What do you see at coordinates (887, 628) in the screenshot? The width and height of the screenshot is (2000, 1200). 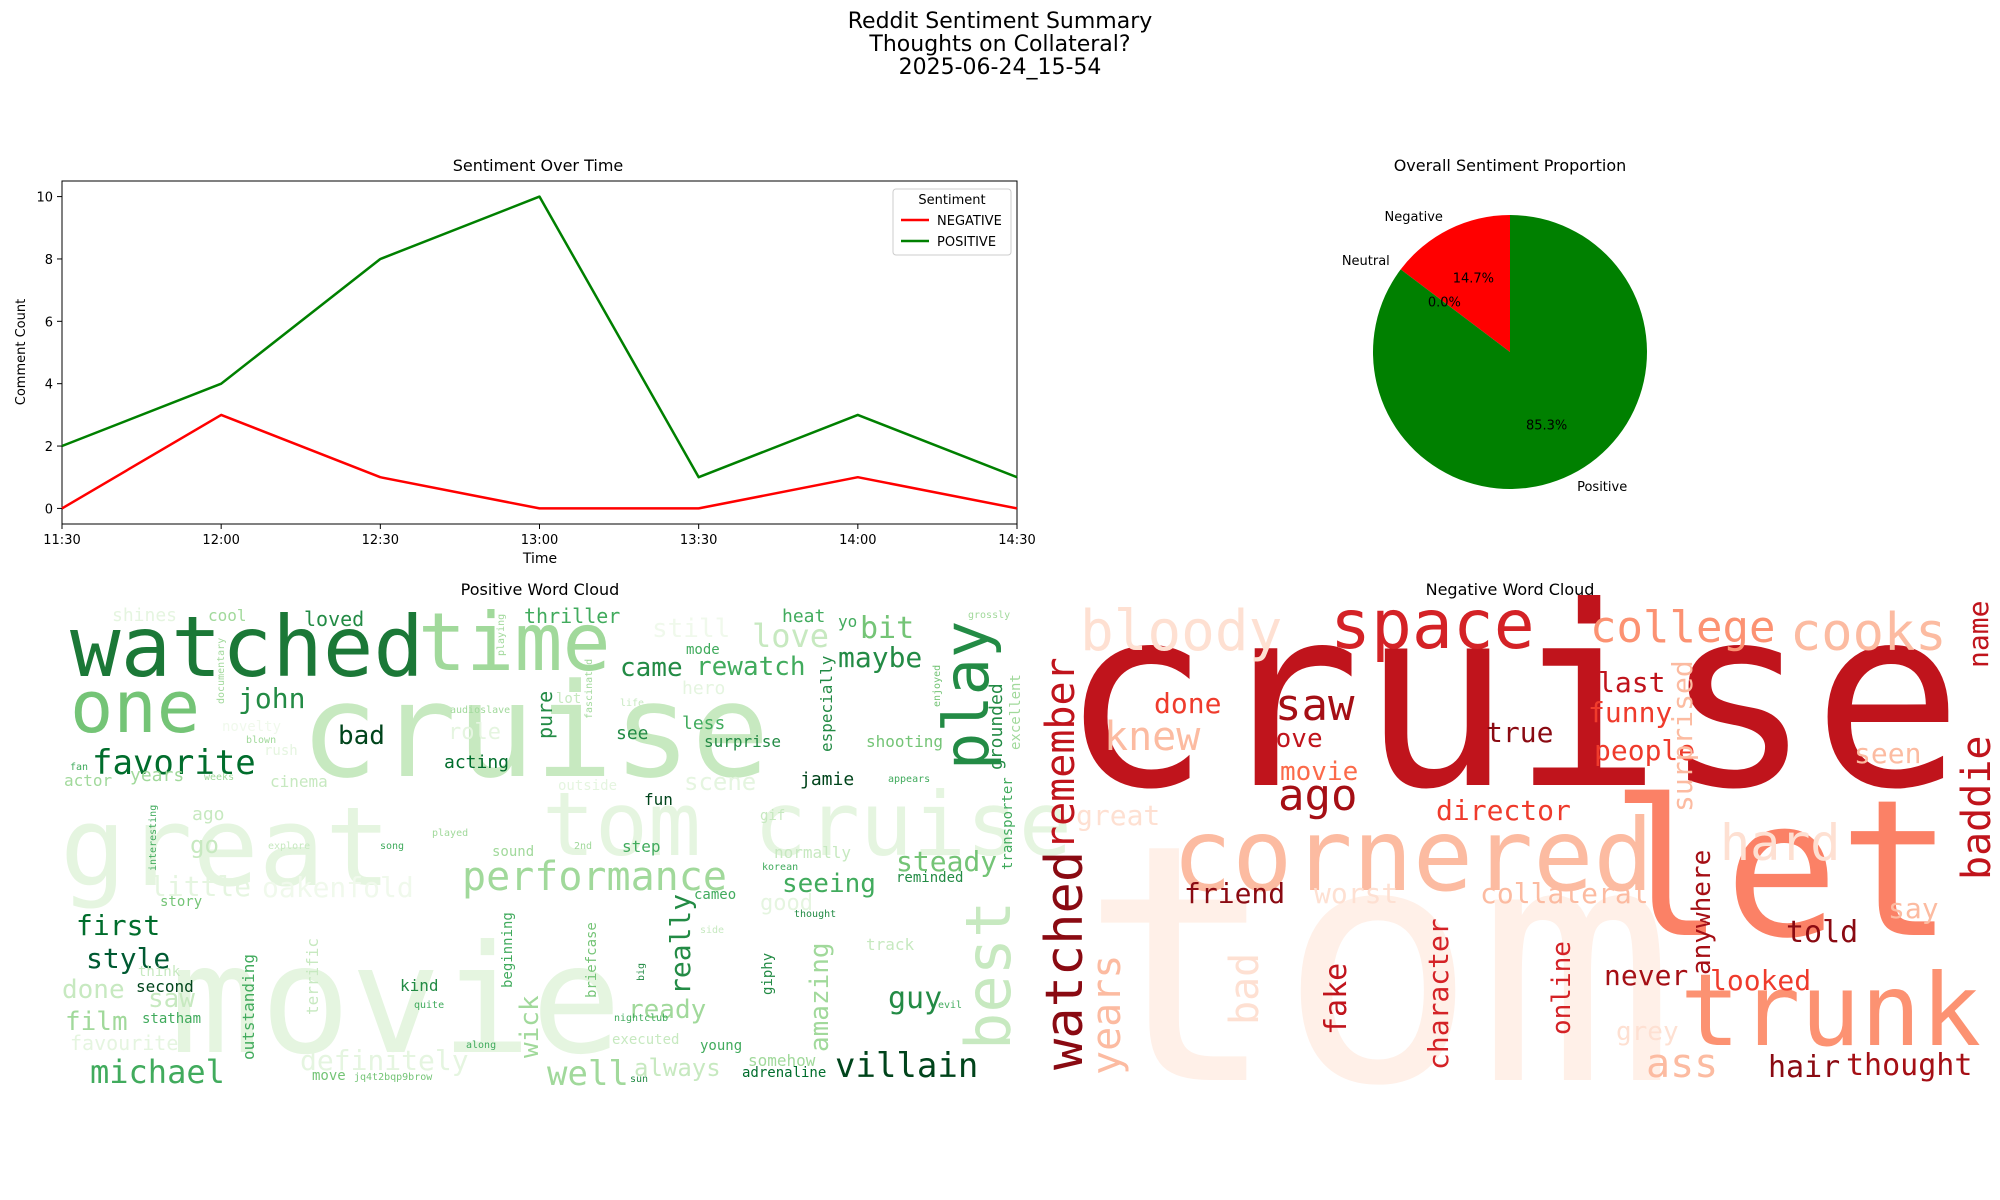 I see `positive-word-bit: bit` at bounding box center [887, 628].